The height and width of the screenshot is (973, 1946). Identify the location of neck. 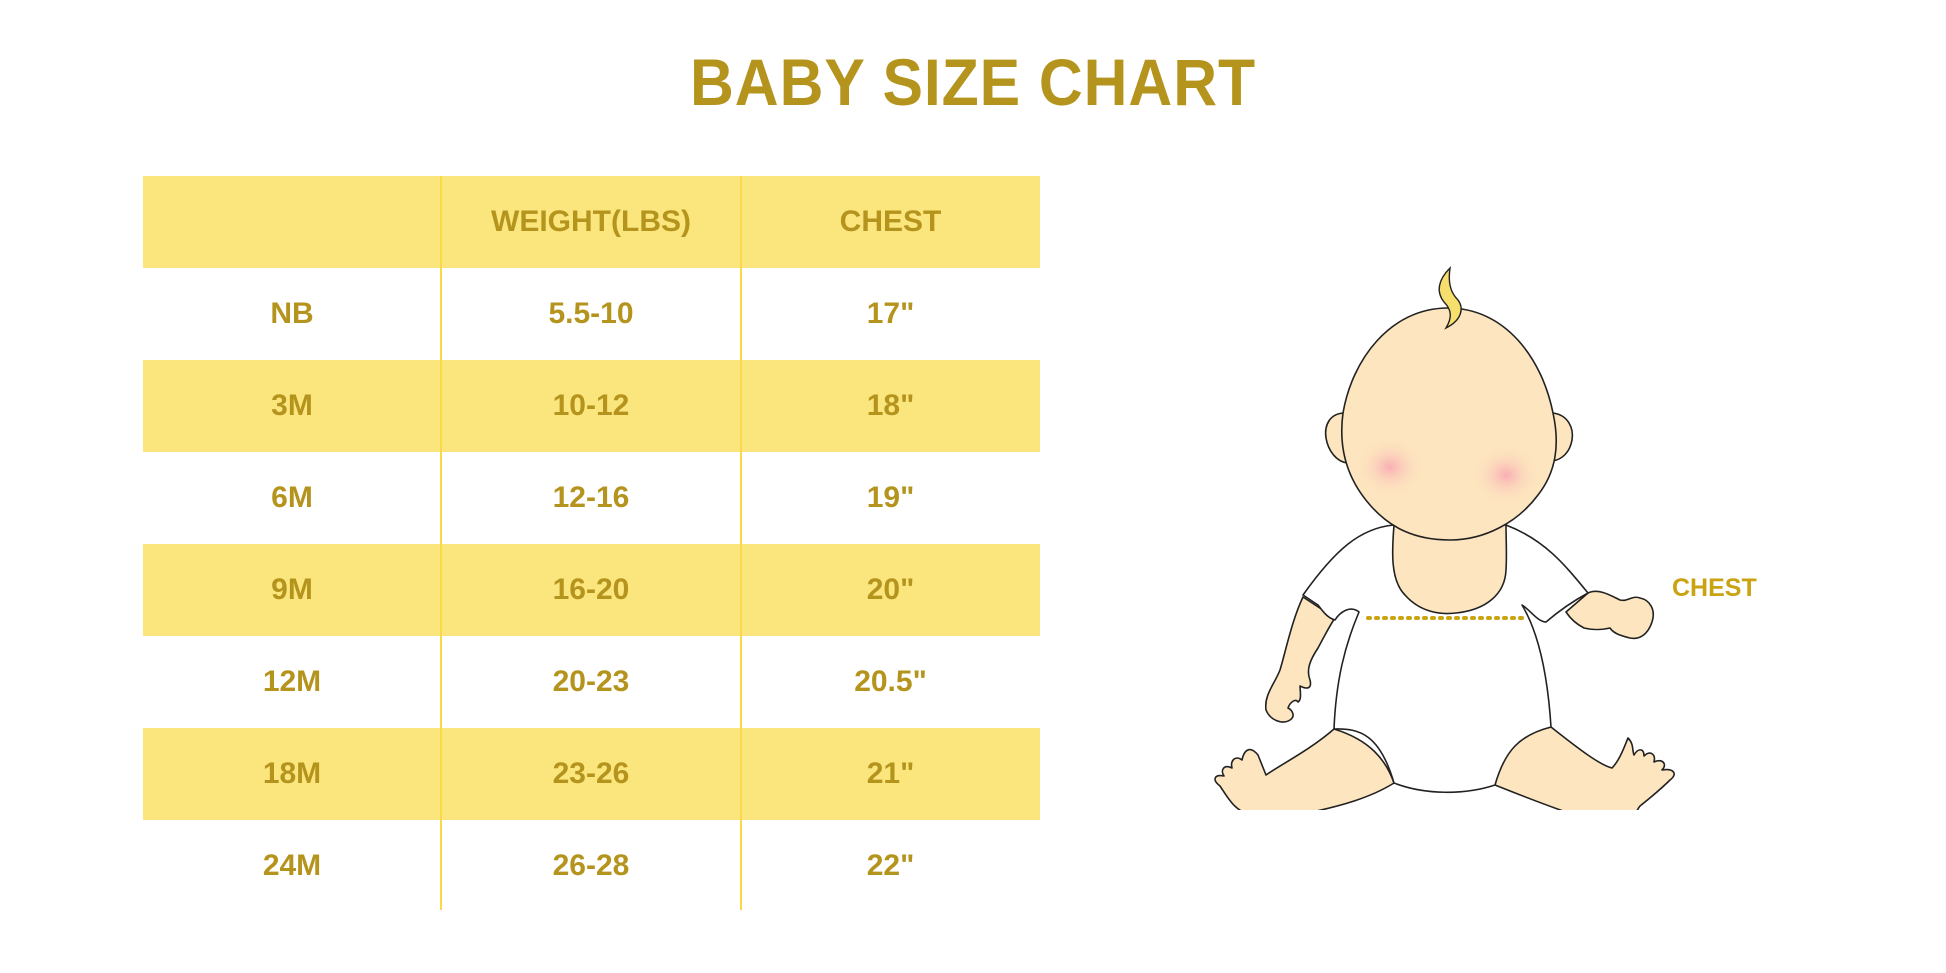
(1449, 569).